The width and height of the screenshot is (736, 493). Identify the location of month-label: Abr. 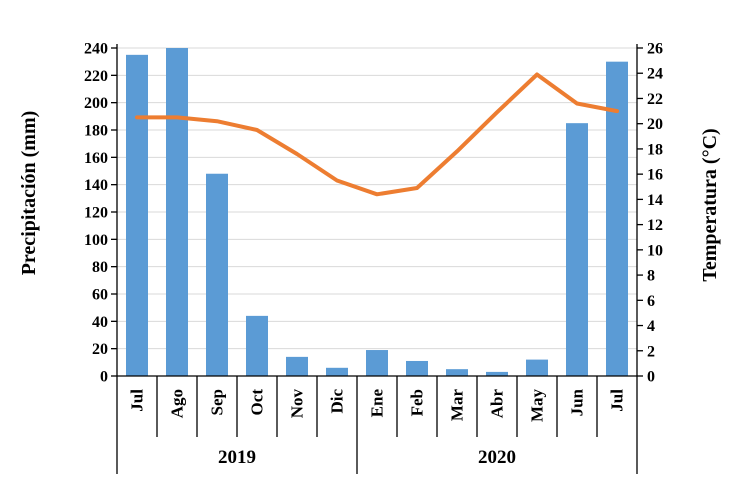
(497, 404).